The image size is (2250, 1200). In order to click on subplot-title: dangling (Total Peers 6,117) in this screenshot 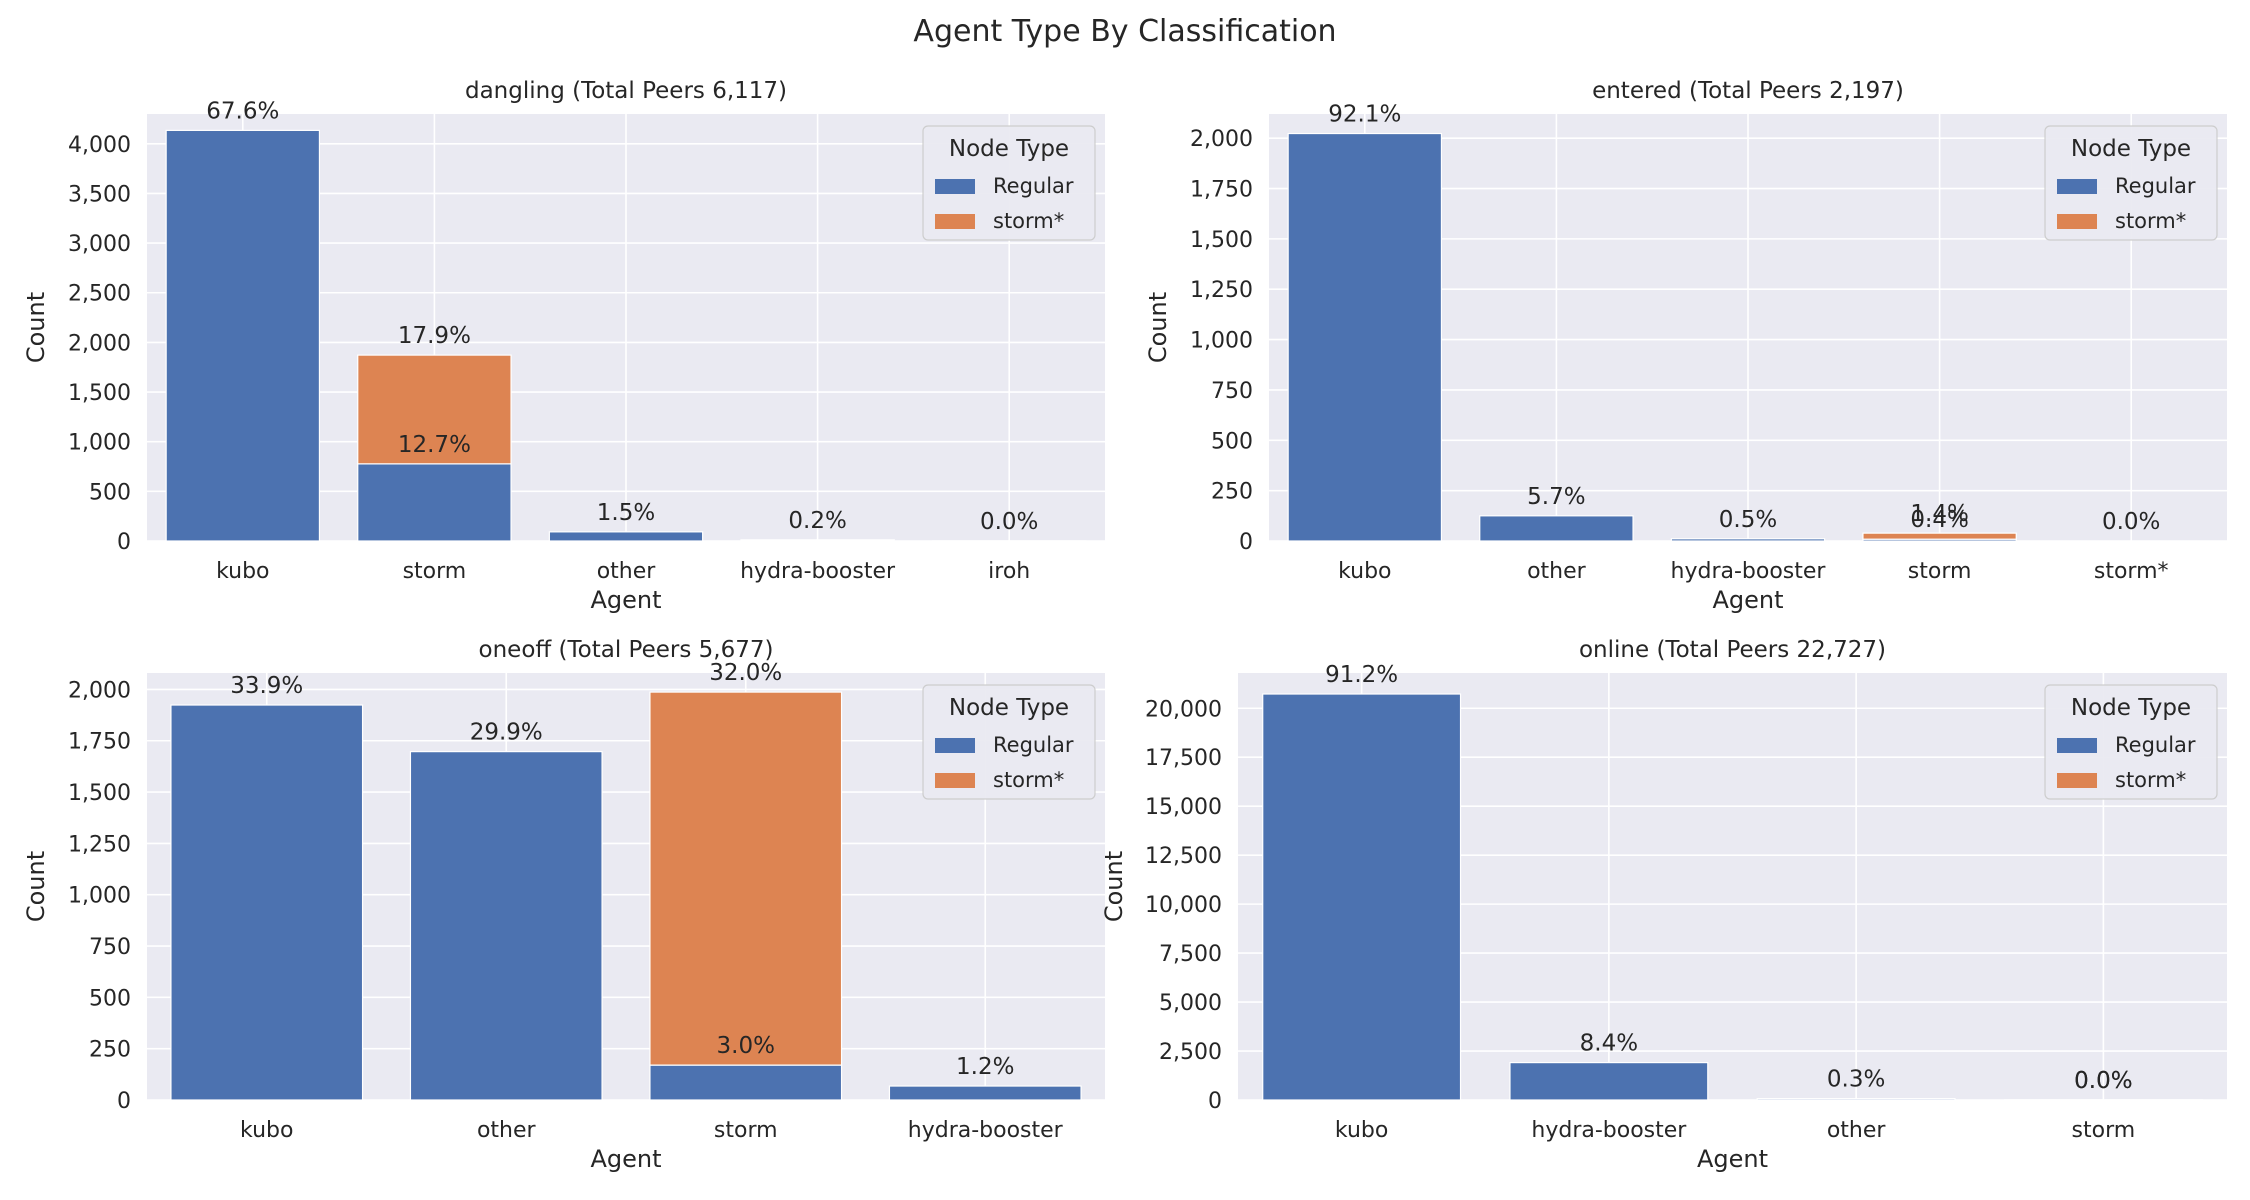, I will do `click(626, 91)`.